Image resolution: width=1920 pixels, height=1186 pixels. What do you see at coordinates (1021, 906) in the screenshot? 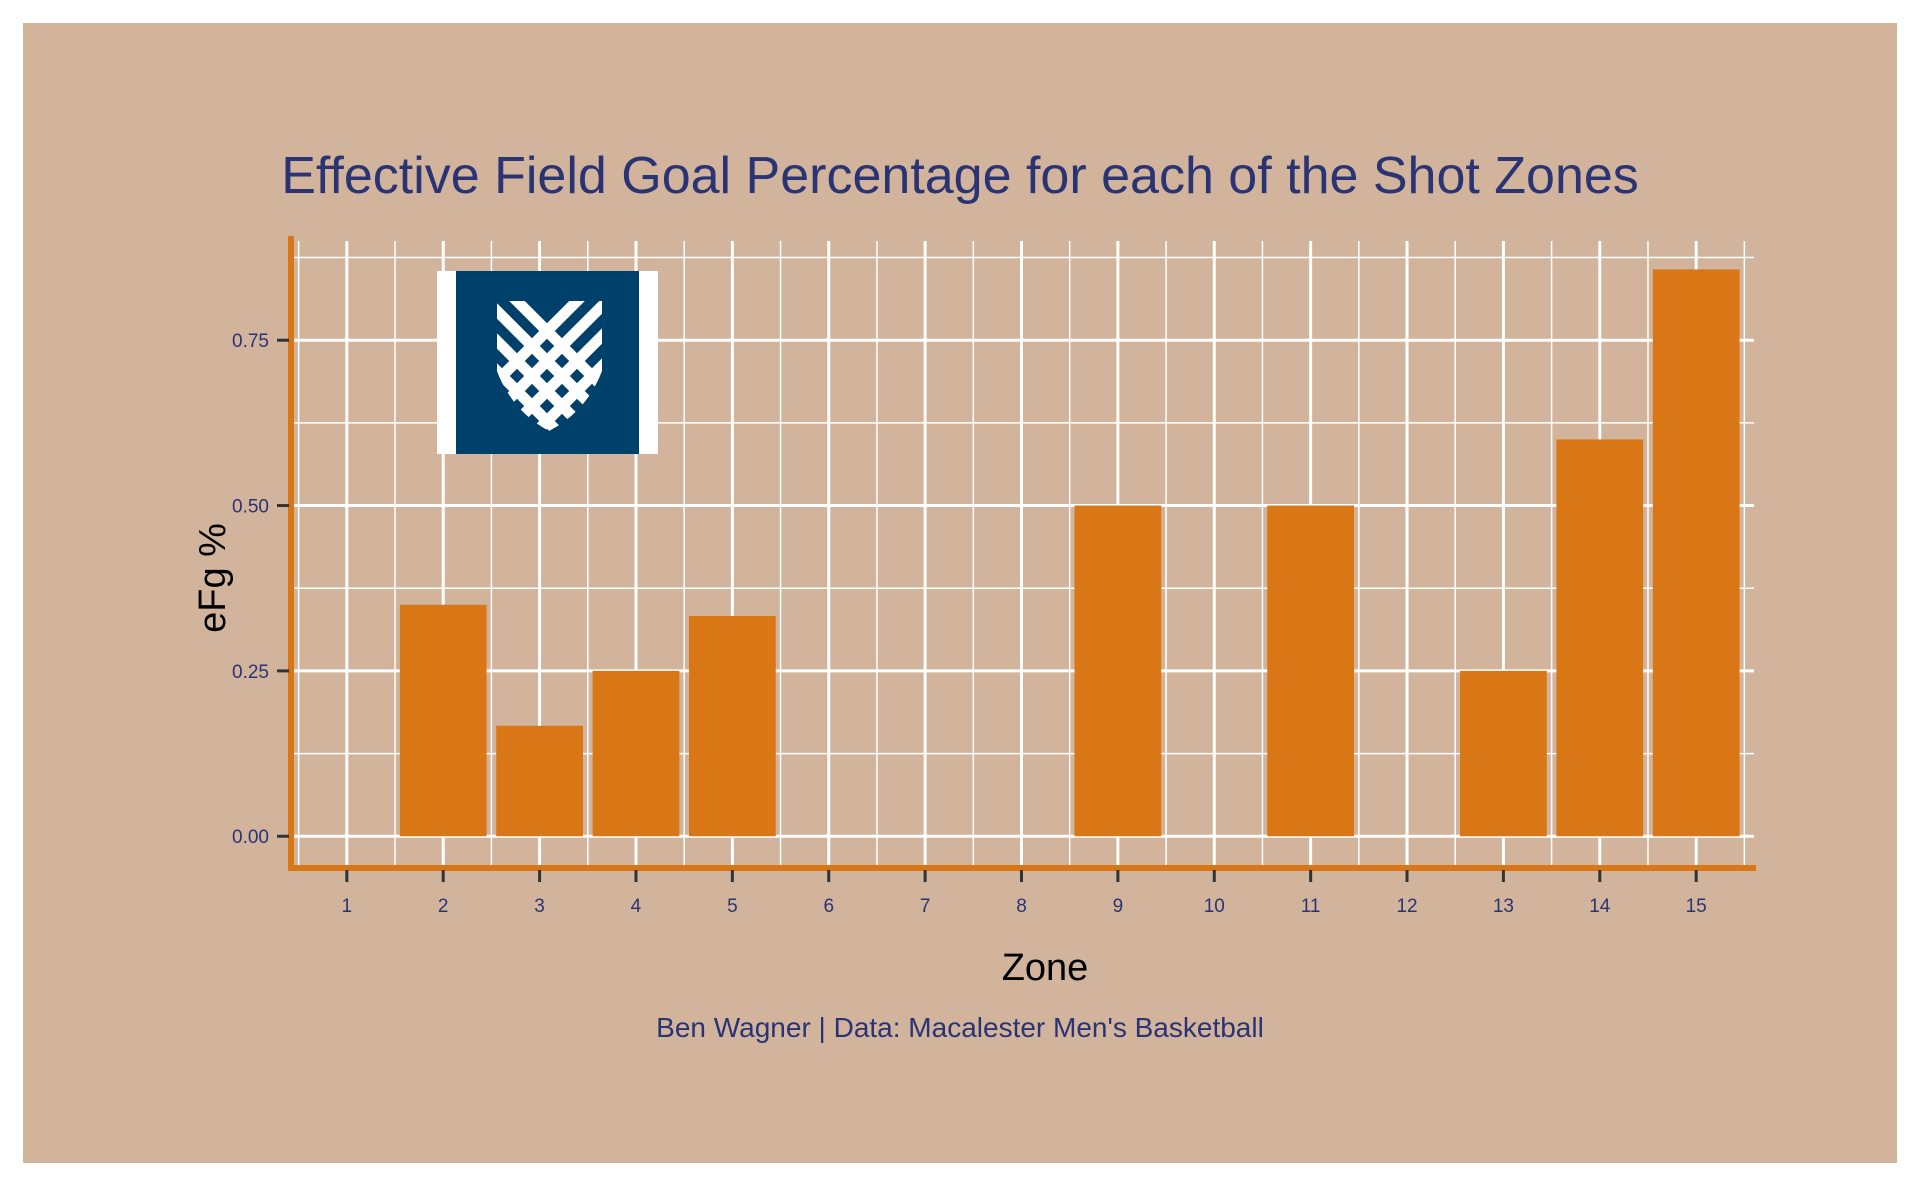
I see `x-tick-label: 8` at bounding box center [1021, 906].